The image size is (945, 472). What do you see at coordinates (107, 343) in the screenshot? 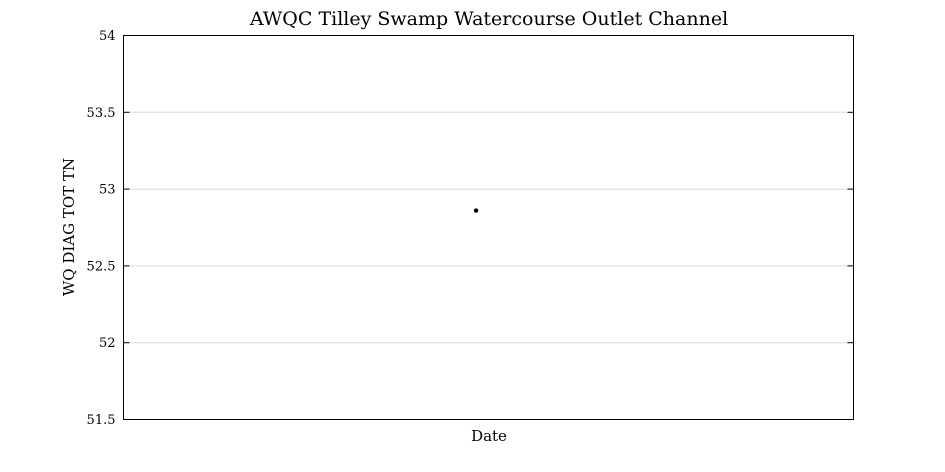
I see `y-tick-label: 52` at bounding box center [107, 343].